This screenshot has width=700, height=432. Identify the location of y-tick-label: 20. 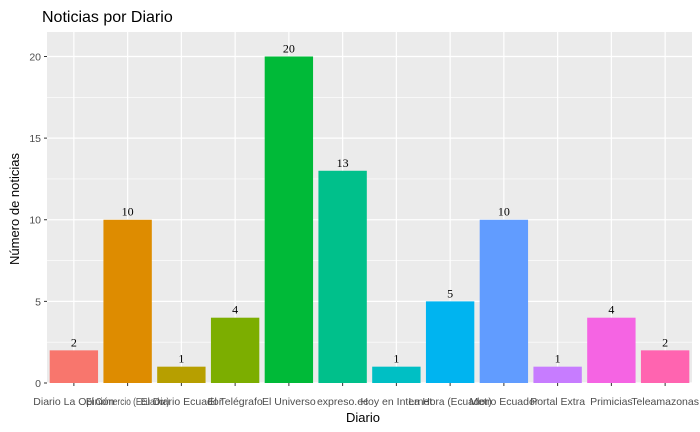
(35, 57).